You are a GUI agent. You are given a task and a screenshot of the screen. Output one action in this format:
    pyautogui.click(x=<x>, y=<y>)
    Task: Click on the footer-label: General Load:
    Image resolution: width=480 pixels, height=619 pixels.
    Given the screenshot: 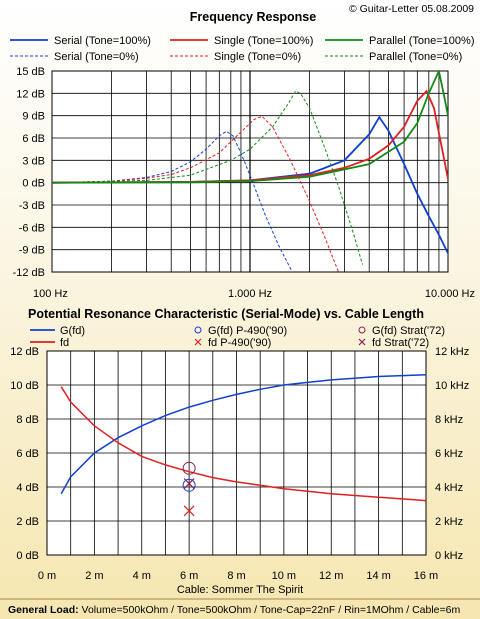 What is the action you would take?
    pyautogui.click(x=43, y=610)
    